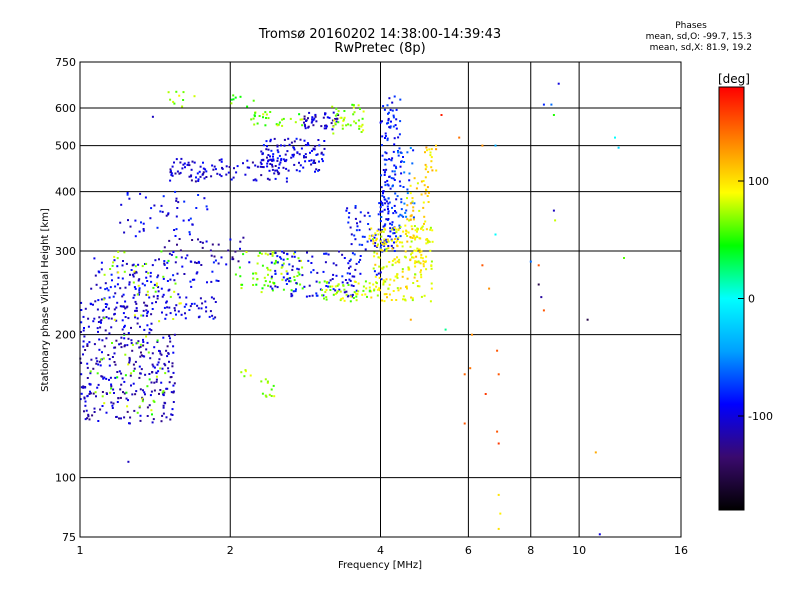  I want to click on y-tick-label: 600, so click(65, 108).